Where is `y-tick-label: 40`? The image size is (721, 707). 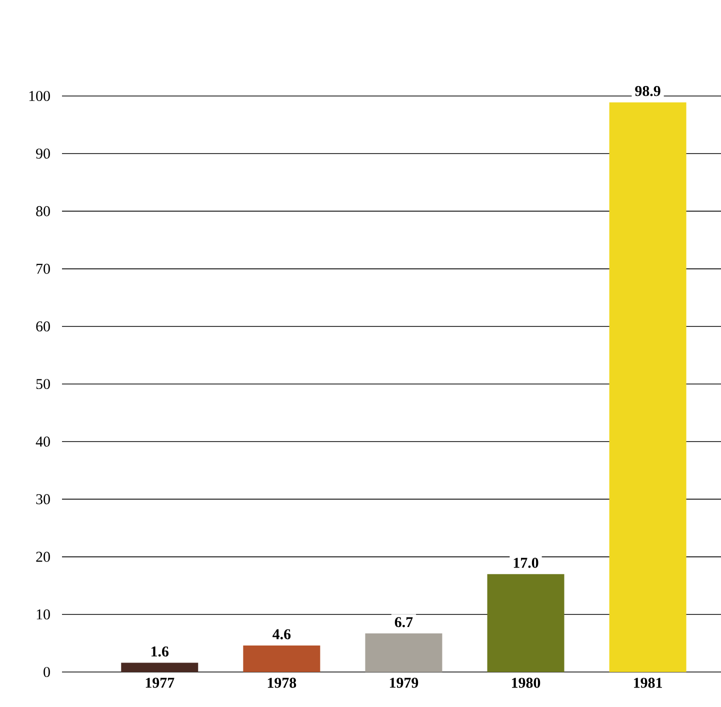
y-tick-label: 40 is located at coordinates (43, 441).